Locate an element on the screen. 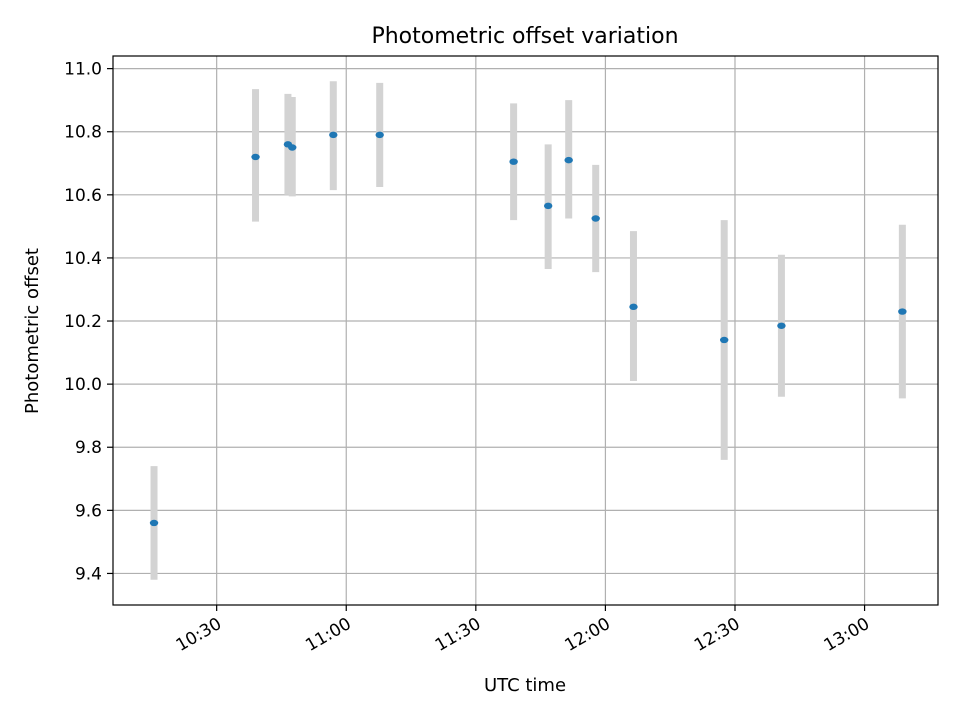 This screenshot has height=720, width=960. y-tick-label: 9.6 is located at coordinates (88, 511).